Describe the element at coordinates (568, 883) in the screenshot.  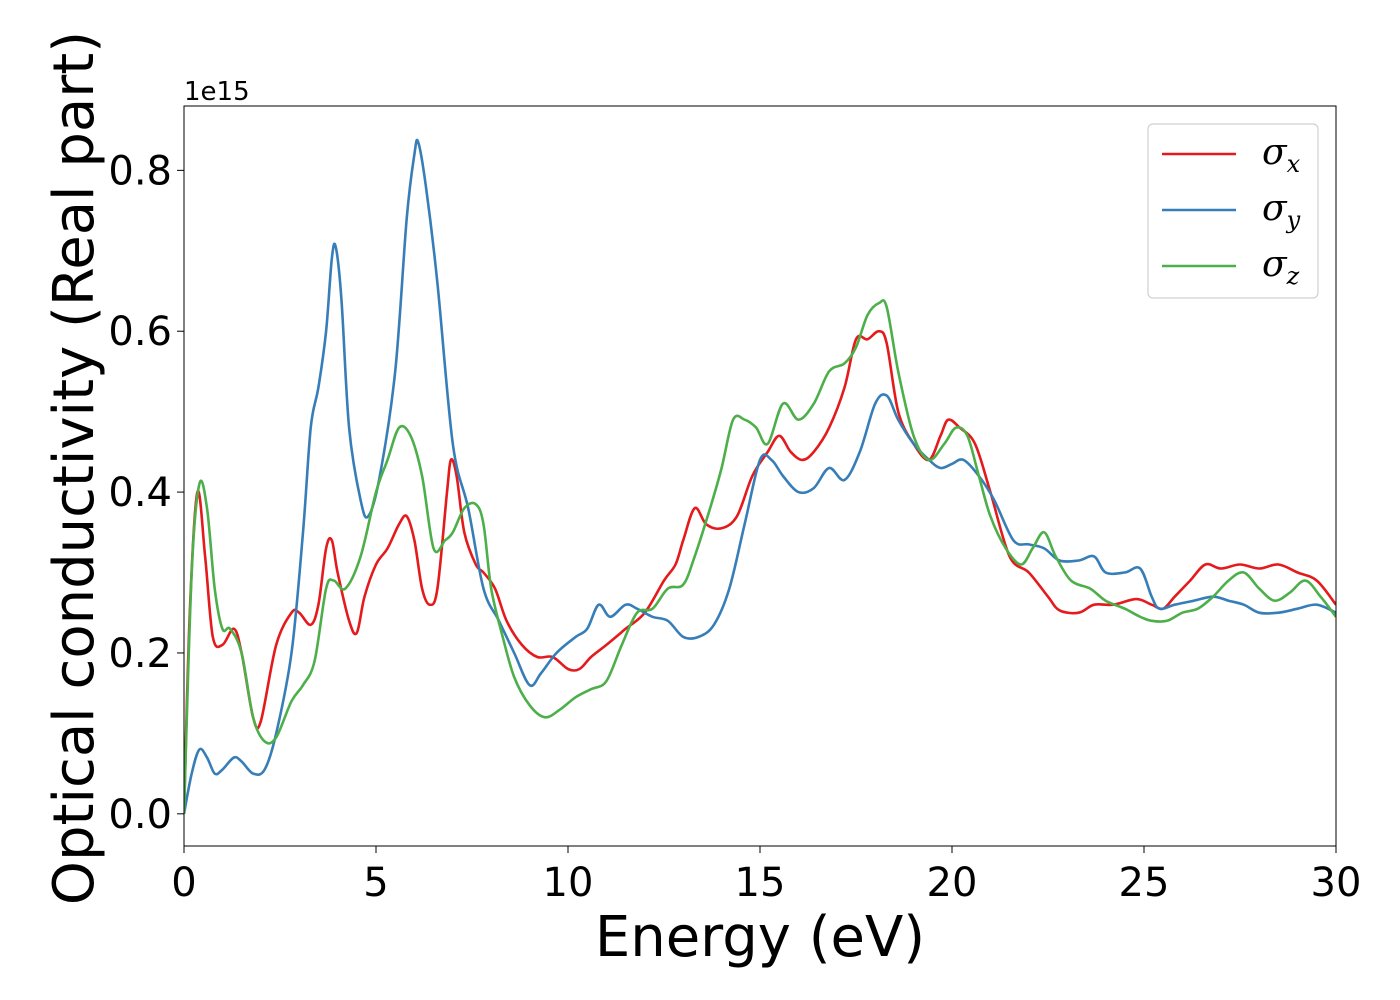
I see `x-tick-label: 10` at that location.